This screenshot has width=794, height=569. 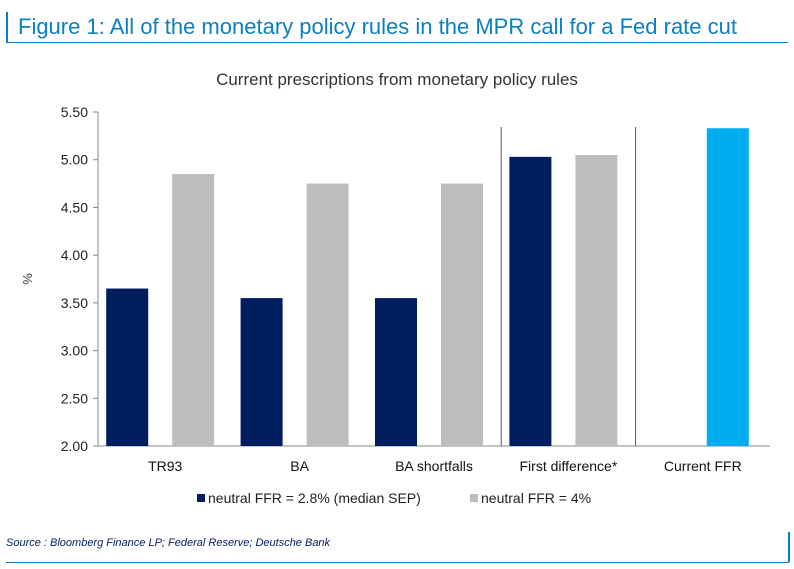 What do you see at coordinates (703, 466) in the screenshot?
I see `x-tick-label: Current FFR` at bounding box center [703, 466].